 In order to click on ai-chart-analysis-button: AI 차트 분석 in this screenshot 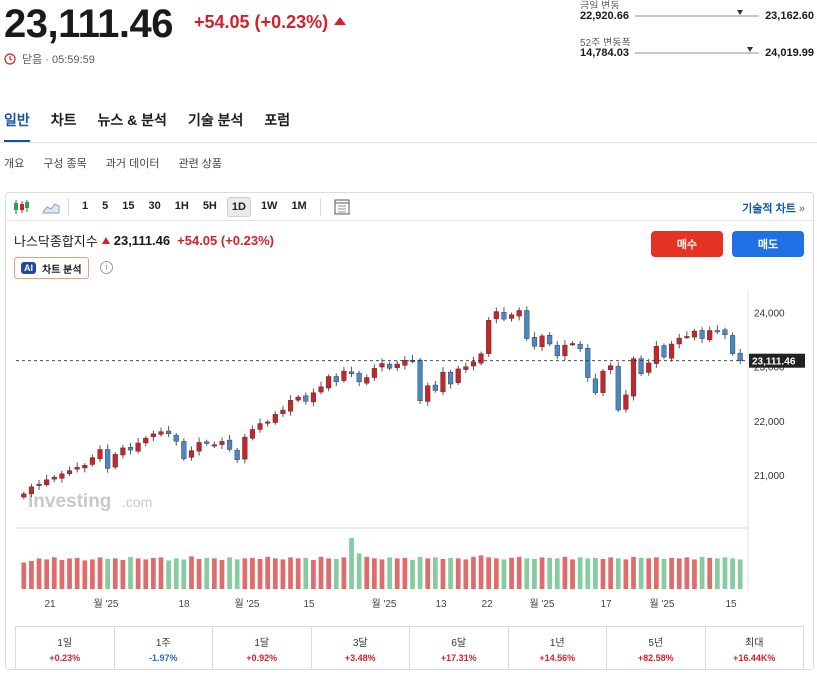, I will do `click(51, 268)`.